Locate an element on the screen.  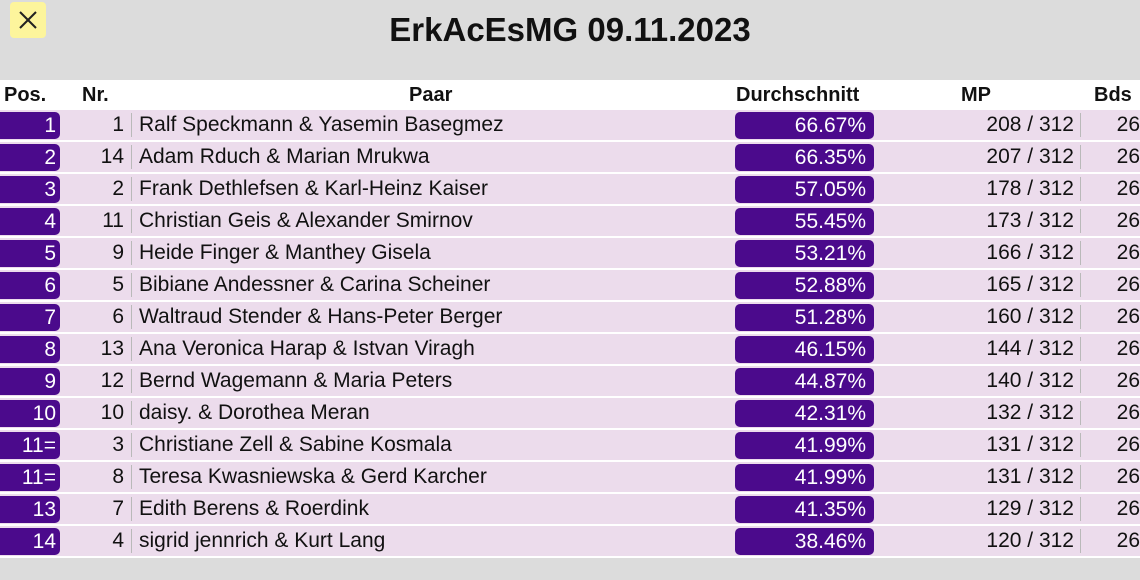
pair-name: Waltraud Stender & Hans-Peter Berger is located at coordinates (321, 316).